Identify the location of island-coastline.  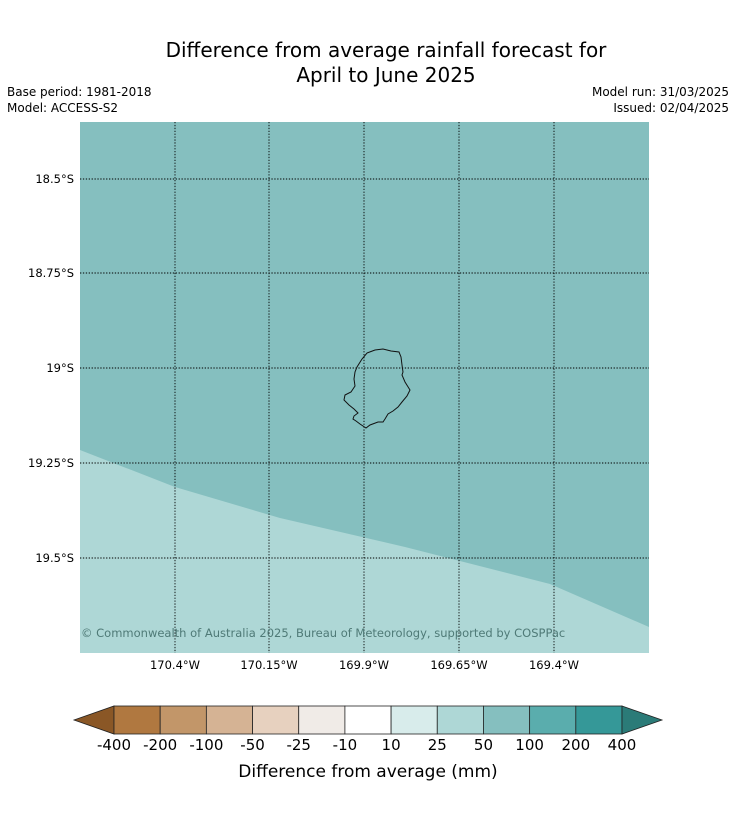
(377, 388).